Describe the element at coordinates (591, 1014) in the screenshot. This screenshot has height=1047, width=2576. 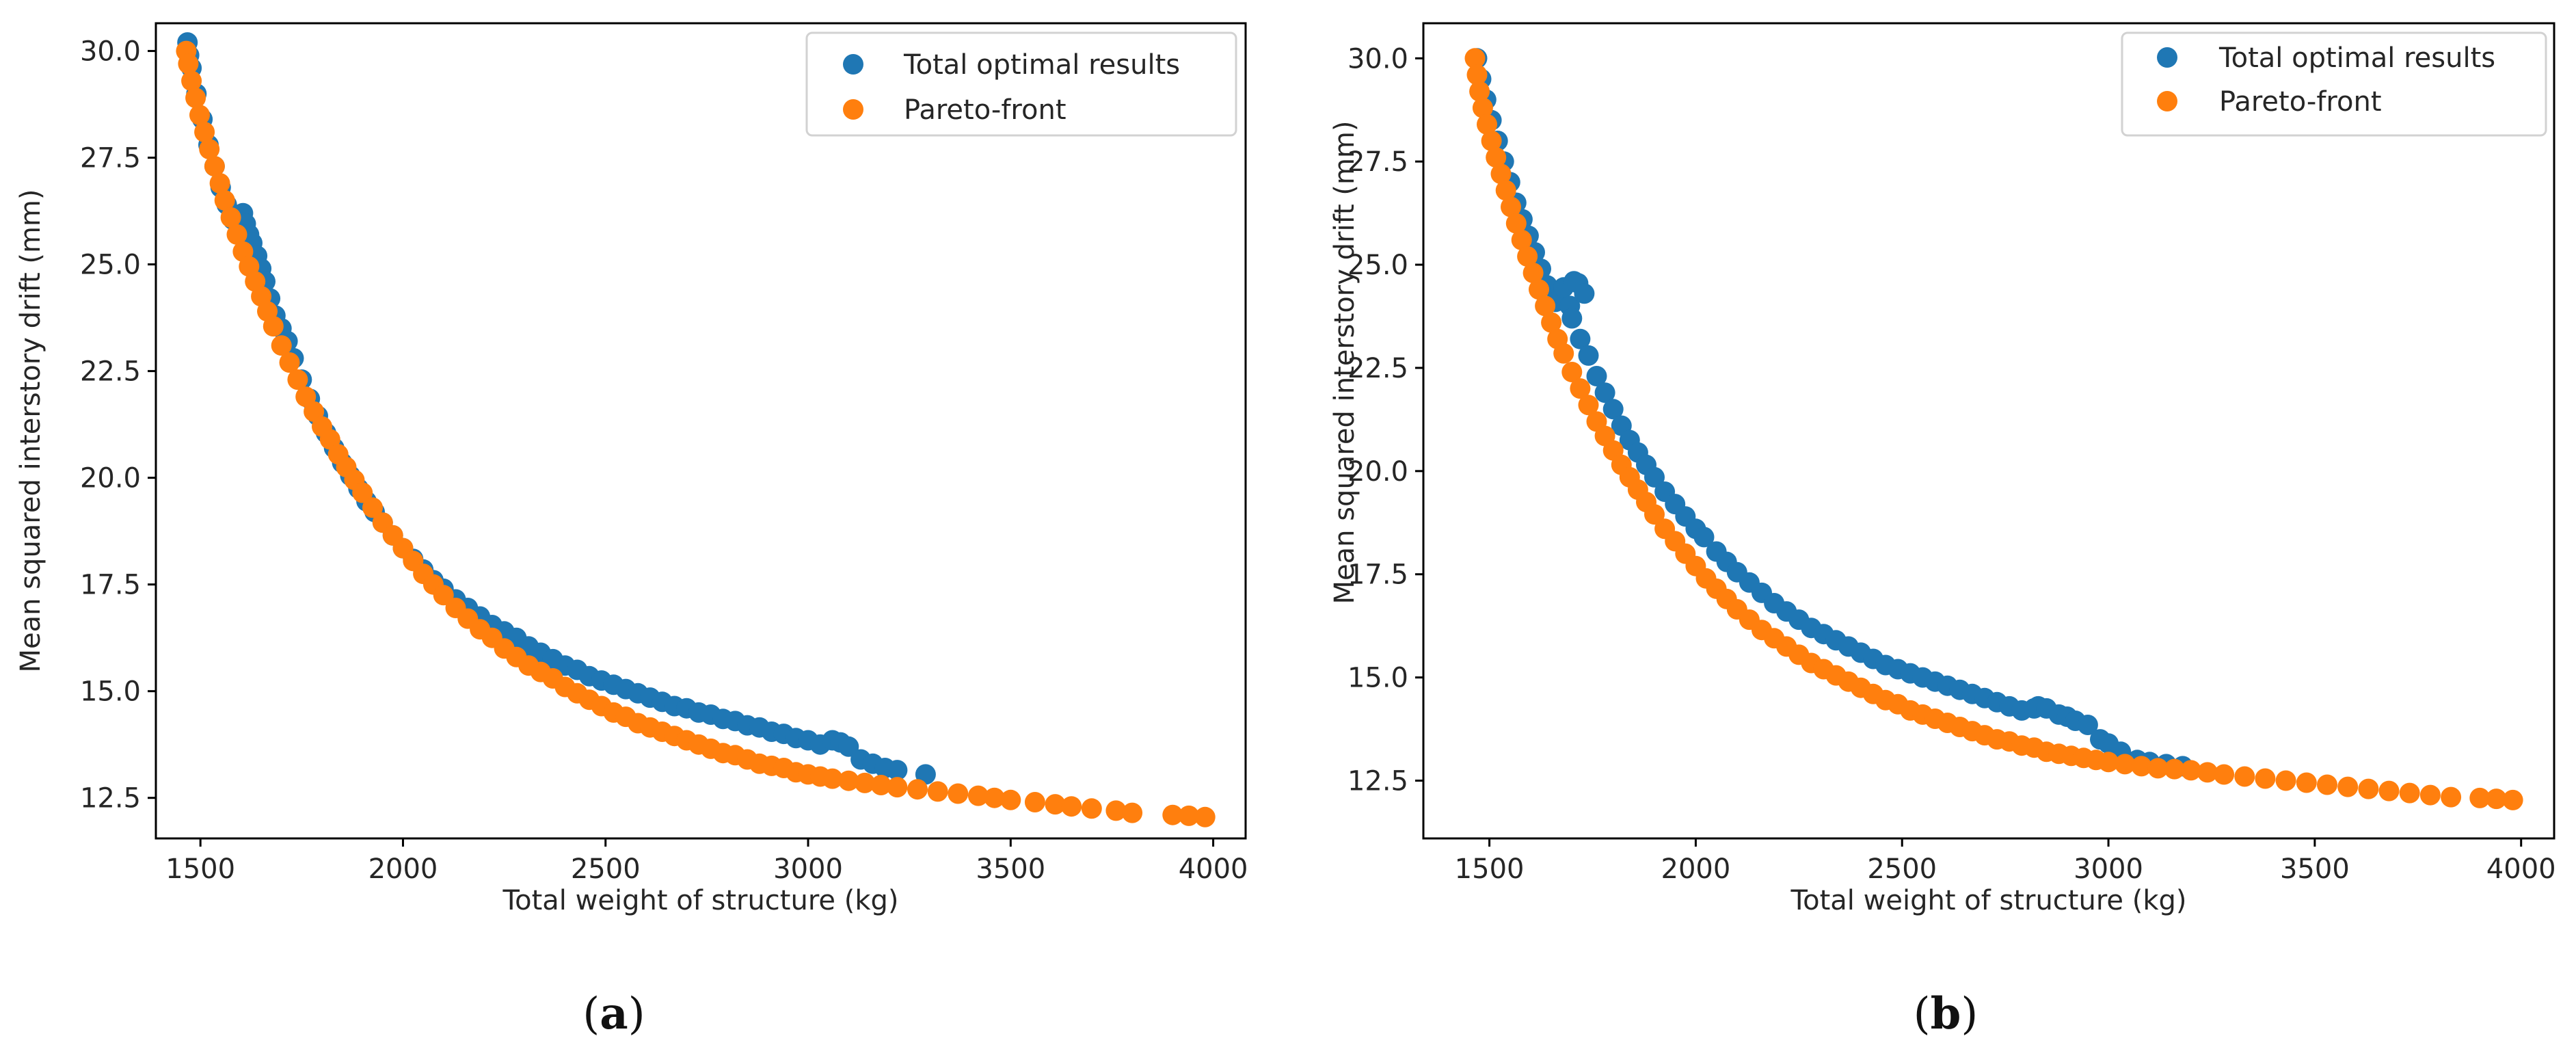
I see `caption-open-paren: (` at that location.